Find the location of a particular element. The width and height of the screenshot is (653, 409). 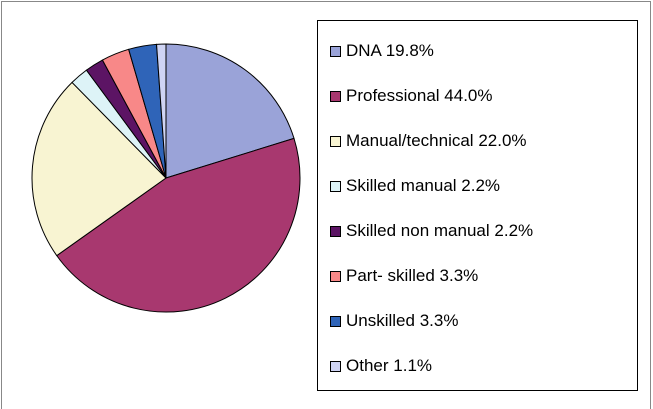

legend-label: Other 1.1% is located at coordinates (389, 365).